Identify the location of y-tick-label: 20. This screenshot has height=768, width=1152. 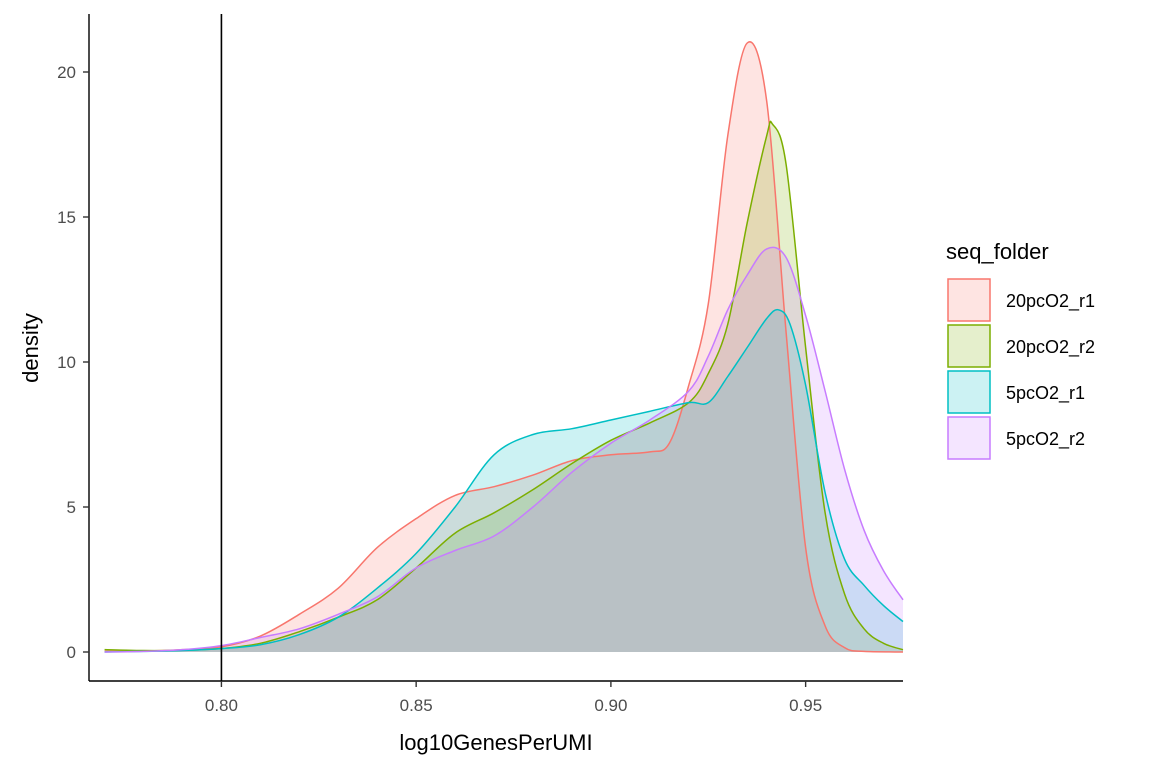
(66, 72).